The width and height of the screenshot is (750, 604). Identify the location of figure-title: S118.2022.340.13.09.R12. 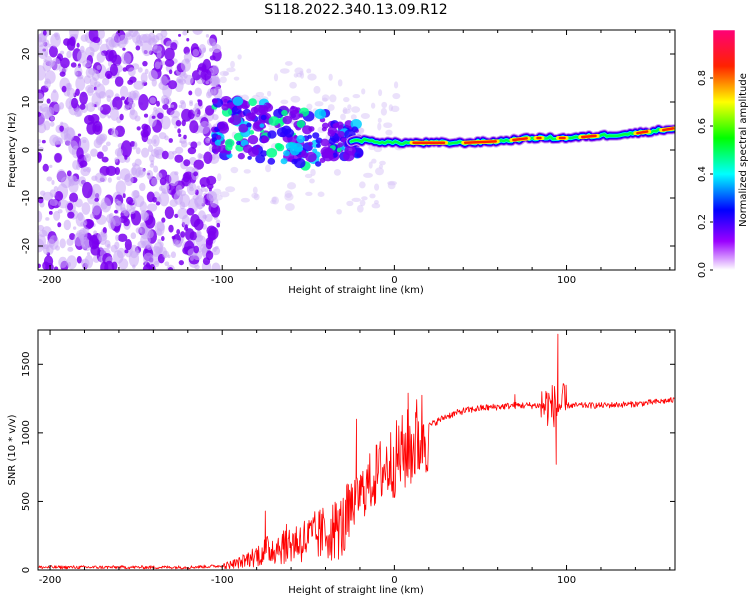
(355, 10).